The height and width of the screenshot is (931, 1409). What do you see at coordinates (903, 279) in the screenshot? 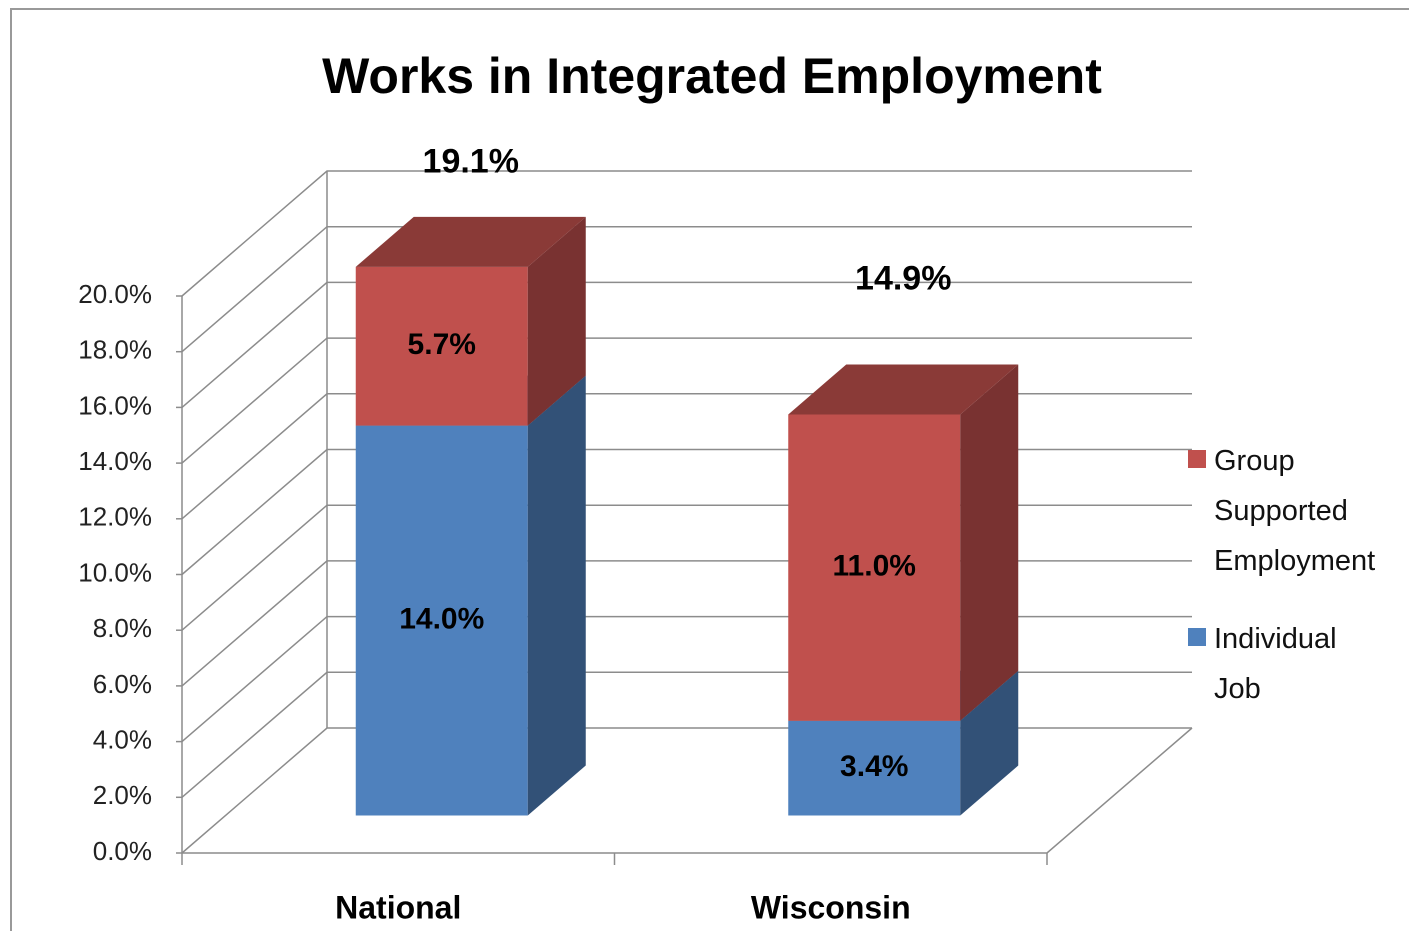
I see `total-label: 14.9%` at bounding box center [903, 279].